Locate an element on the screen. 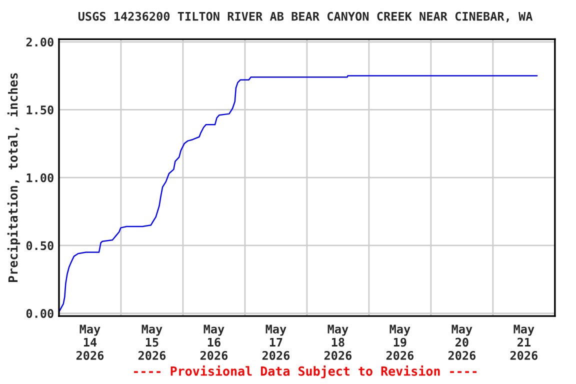 The height and width of the screenshot is (384, 576). x-tick-label: May 19 2026 is located at coordinates (400, 342).